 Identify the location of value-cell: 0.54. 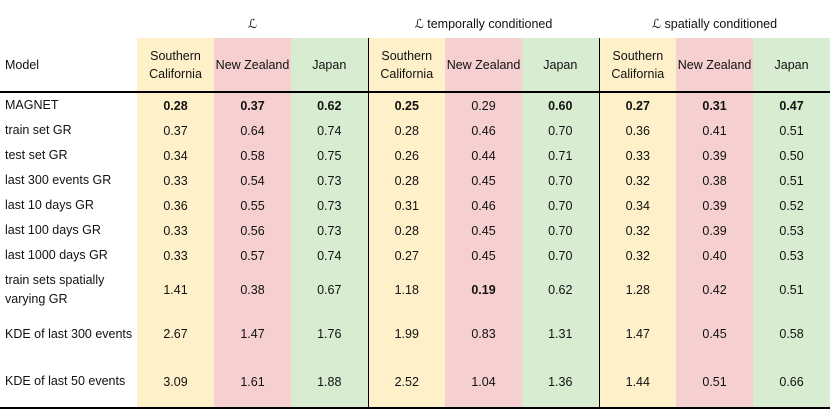
(252, 180).